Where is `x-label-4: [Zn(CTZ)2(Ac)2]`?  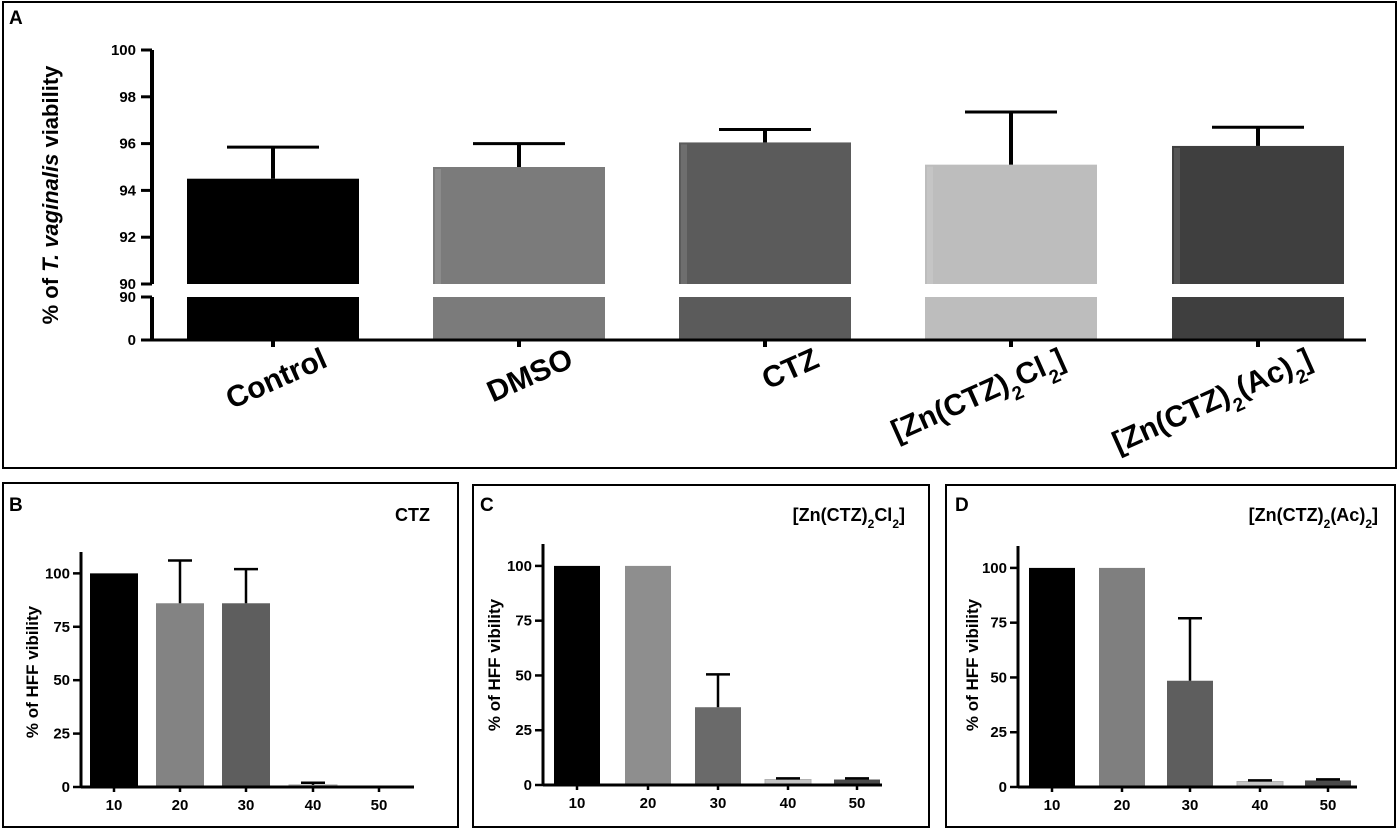 x-label-4: [Zn(CTZ)2(Ac)2] is located at coordinates (1214, 404).